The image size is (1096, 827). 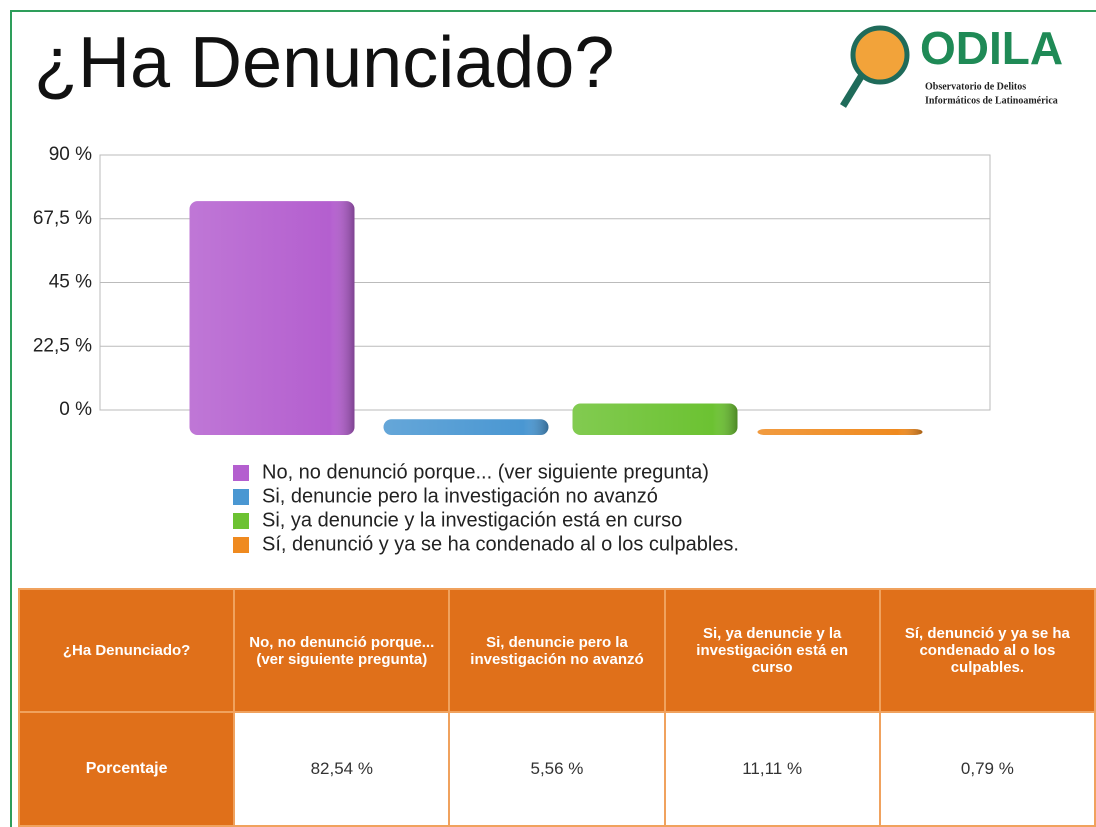 I want to click on logo-line: Observatorio de Delitos, so click(x=975, y=86).